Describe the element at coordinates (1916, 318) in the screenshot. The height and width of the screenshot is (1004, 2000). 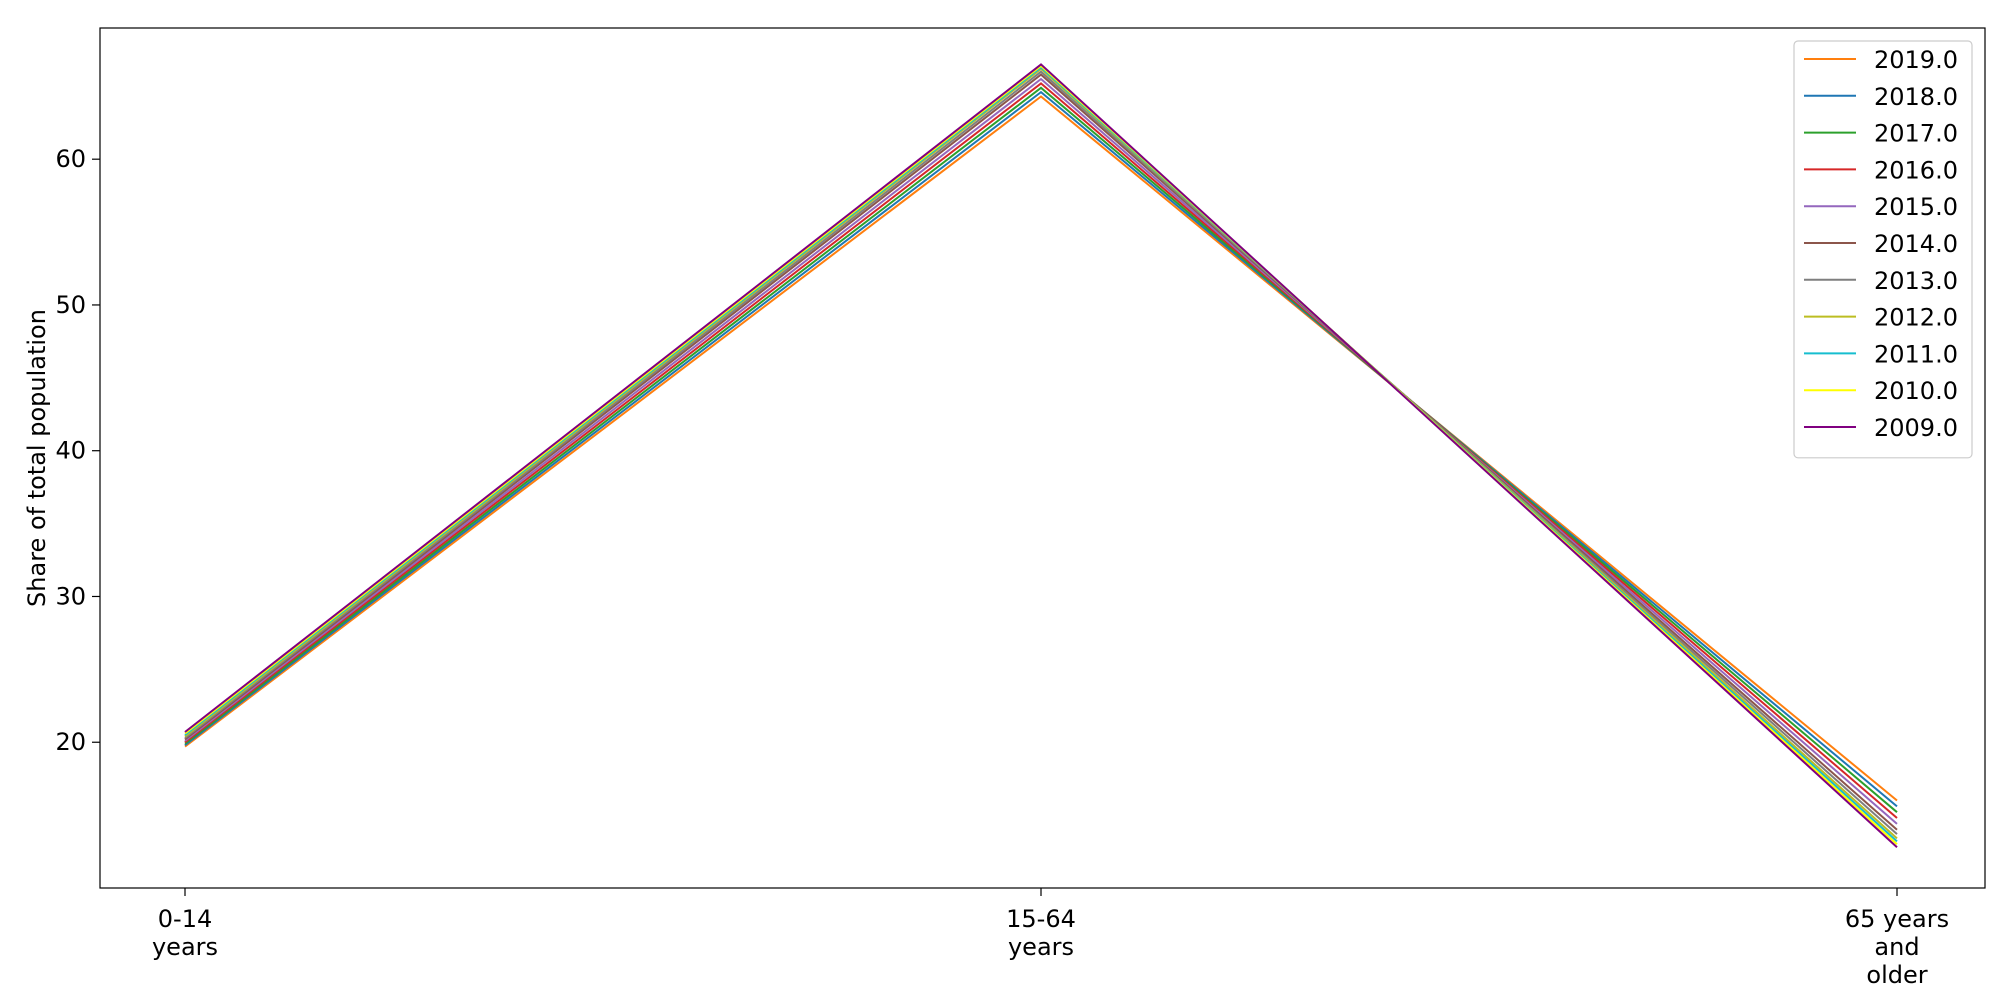
I see `legend-label: 2012.0` at that location.